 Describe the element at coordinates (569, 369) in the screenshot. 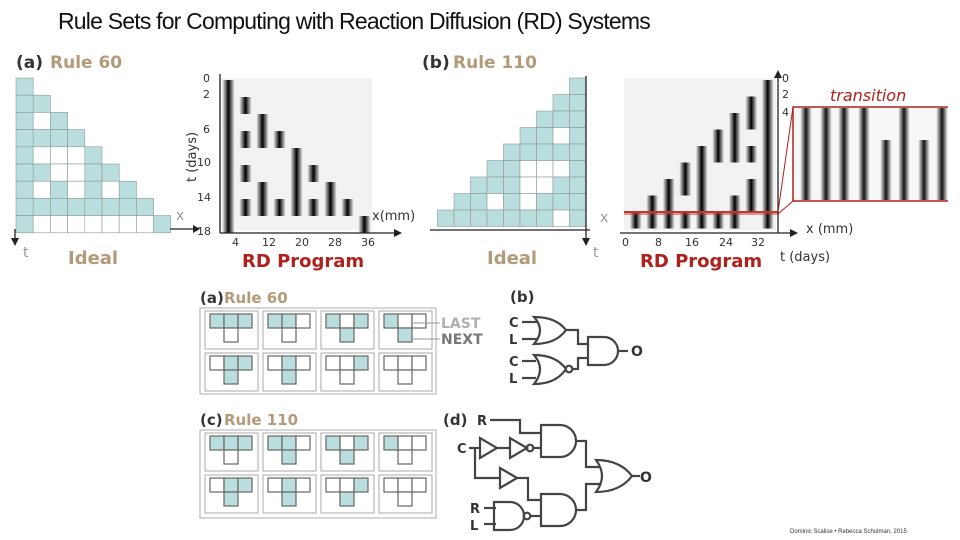

I see `inverter-bubble` at that location.